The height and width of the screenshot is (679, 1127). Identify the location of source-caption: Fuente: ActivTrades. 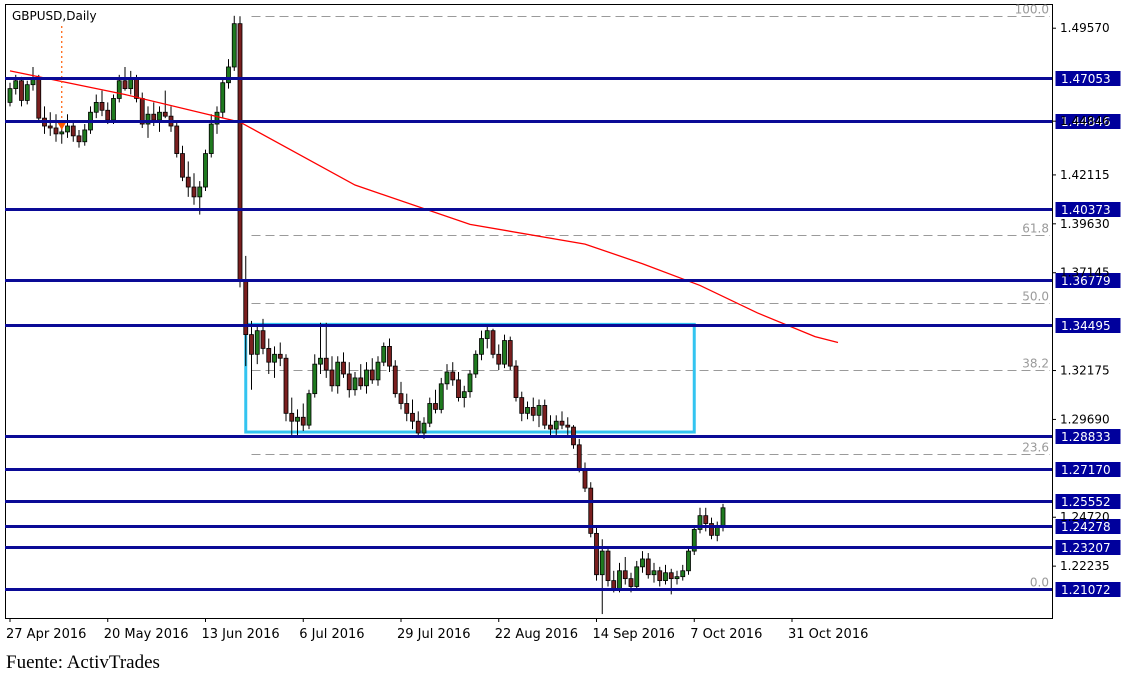
(83, 662).